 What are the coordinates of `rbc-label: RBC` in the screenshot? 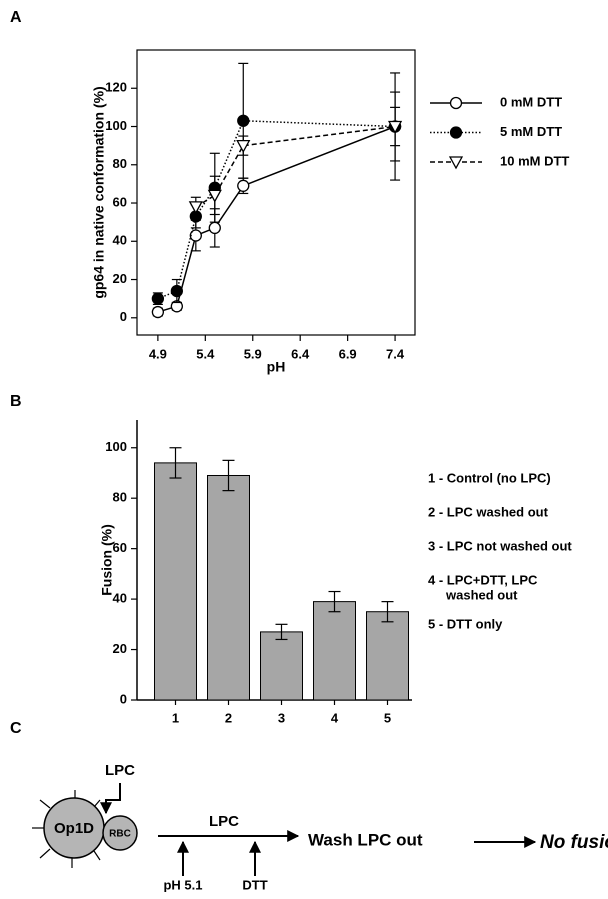 It's located at (120, 834).